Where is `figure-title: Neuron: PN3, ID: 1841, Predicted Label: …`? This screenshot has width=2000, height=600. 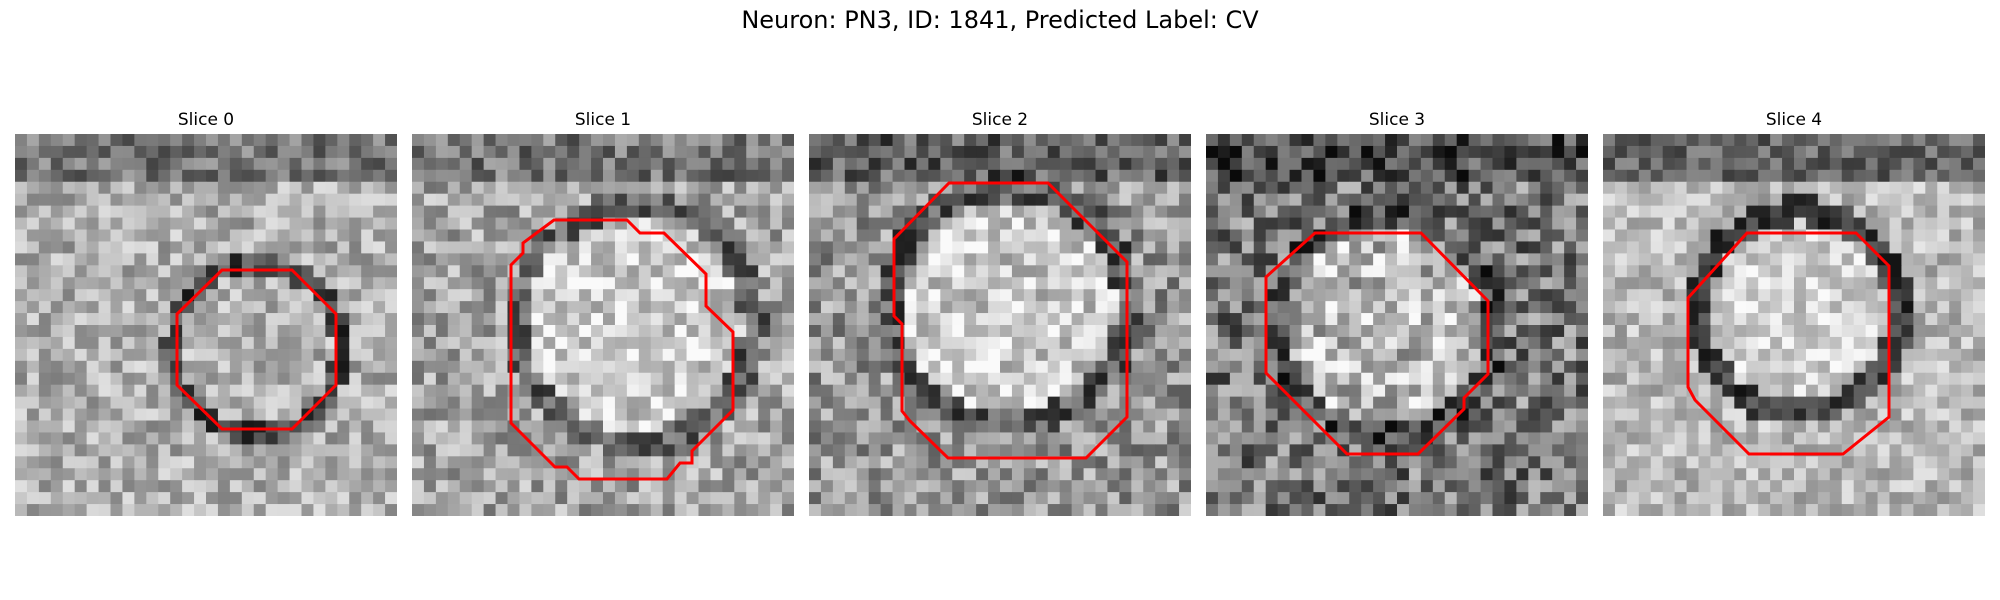 figure-title: Neuron: PN3, ID: 1841, Predicted Label: … is located at coordinates (1000, 20).